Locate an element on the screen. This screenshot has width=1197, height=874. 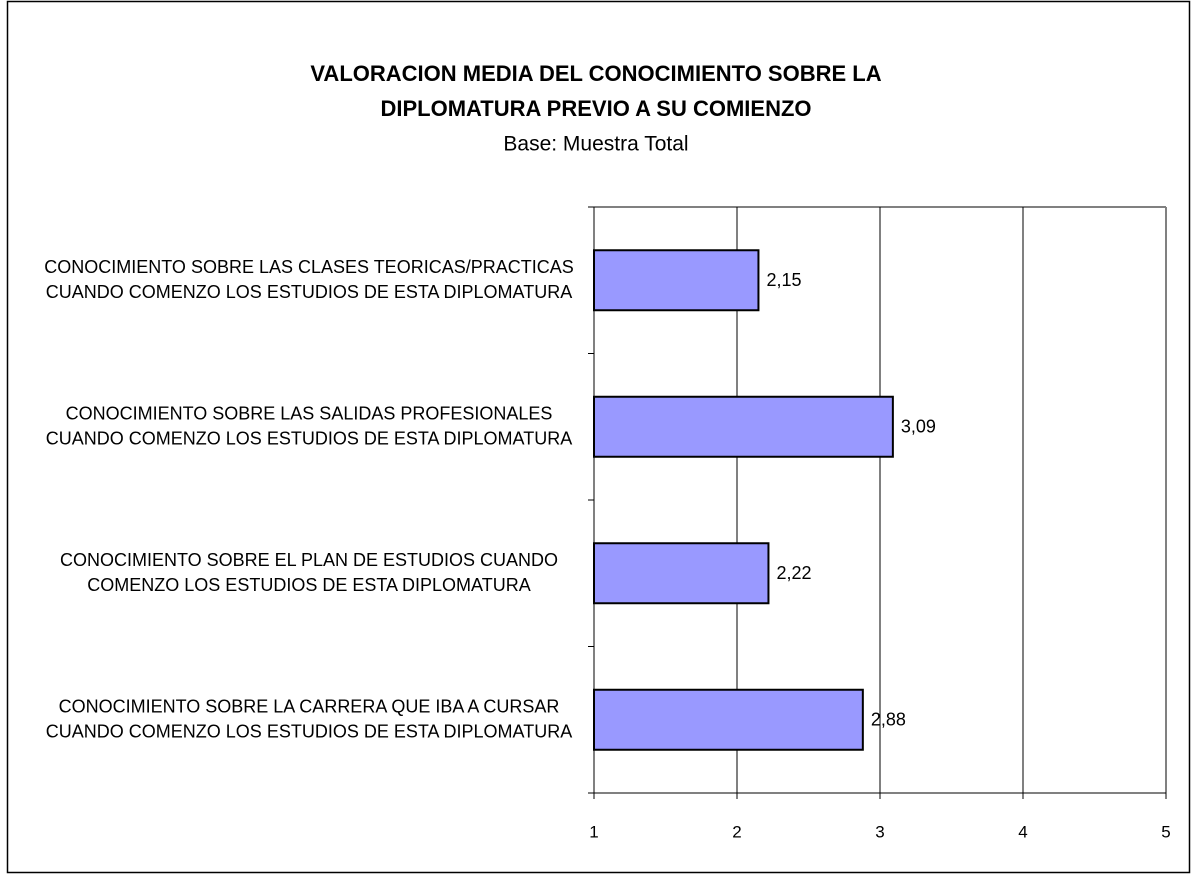
x-tick-label: 4 is located at coordinates (1022, 831).